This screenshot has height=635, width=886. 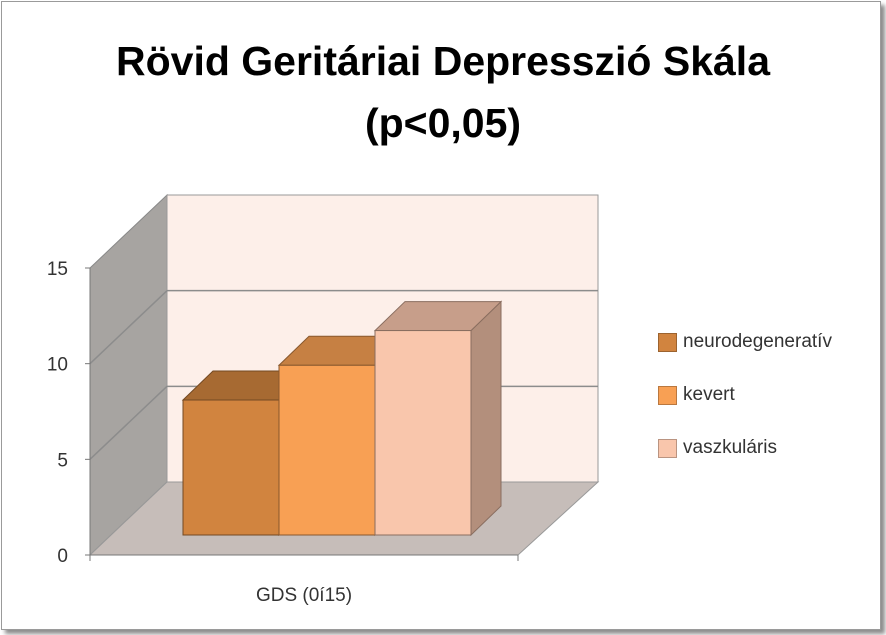 I want to click on y-tick-label: 0, so click(x=62, y=556).